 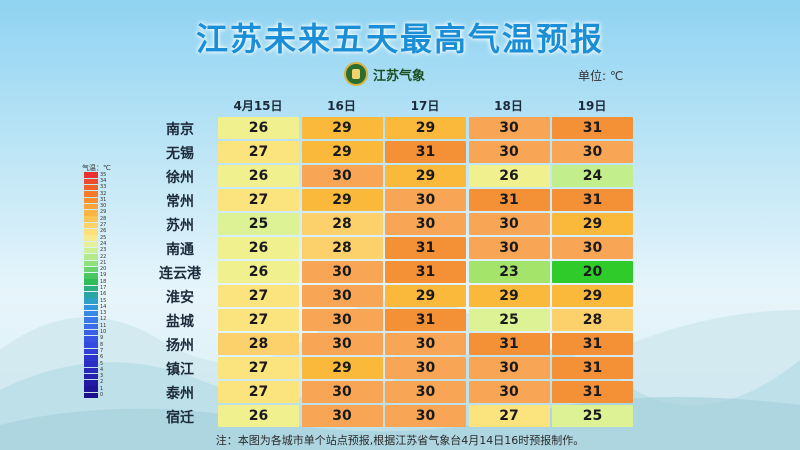 I want to click on city-label: 泰州, so click(x=180, y=394).